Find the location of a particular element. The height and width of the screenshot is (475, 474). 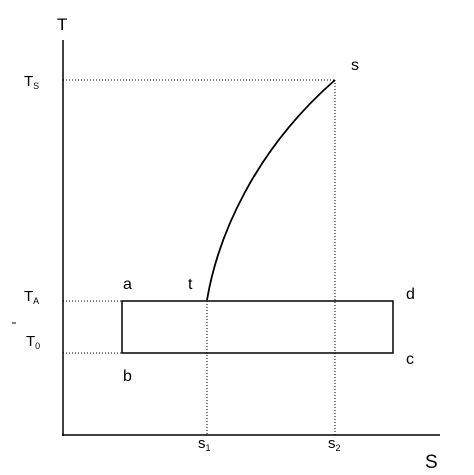

label-sub: 0 is located at coordinates (37, 346).